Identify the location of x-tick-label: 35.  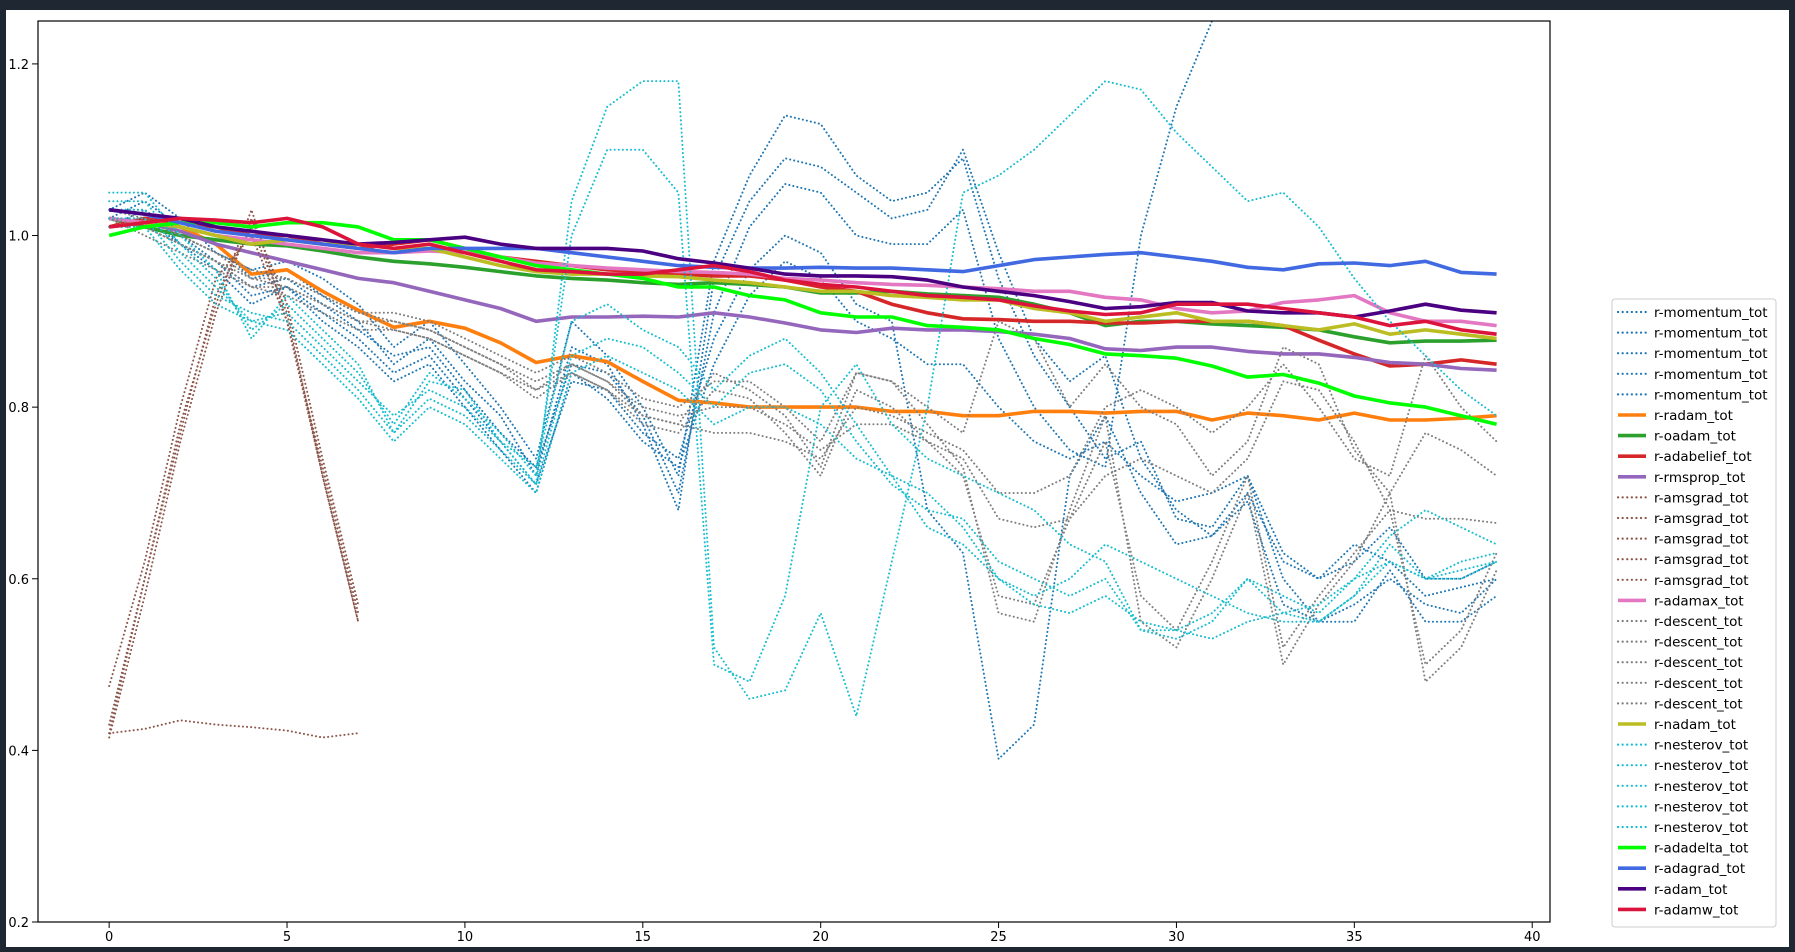
(1354, 937).